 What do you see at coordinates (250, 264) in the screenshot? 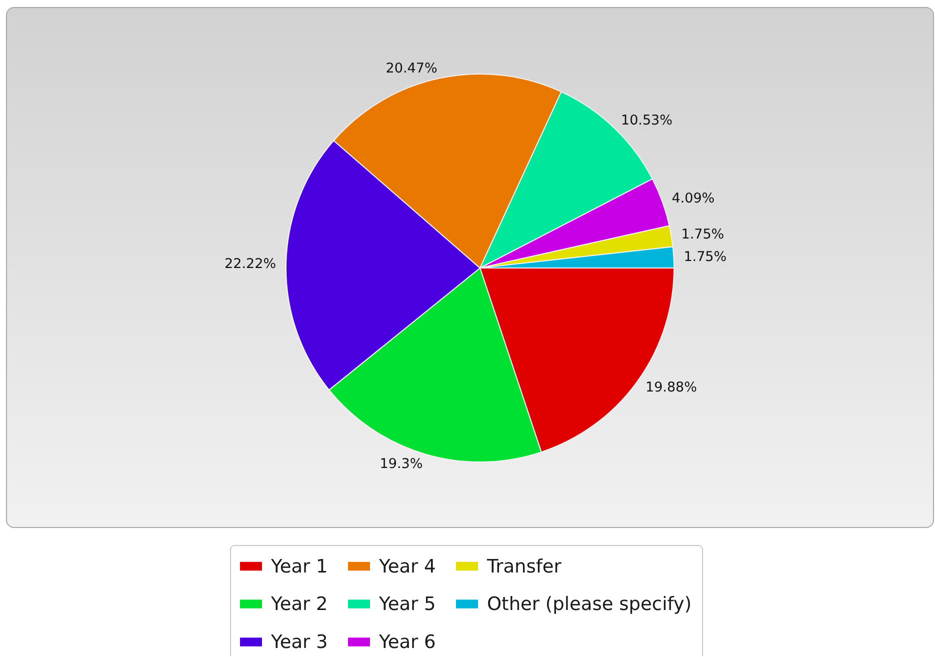
I see `data-label: 22.22%` at bounding box center [250, 264].